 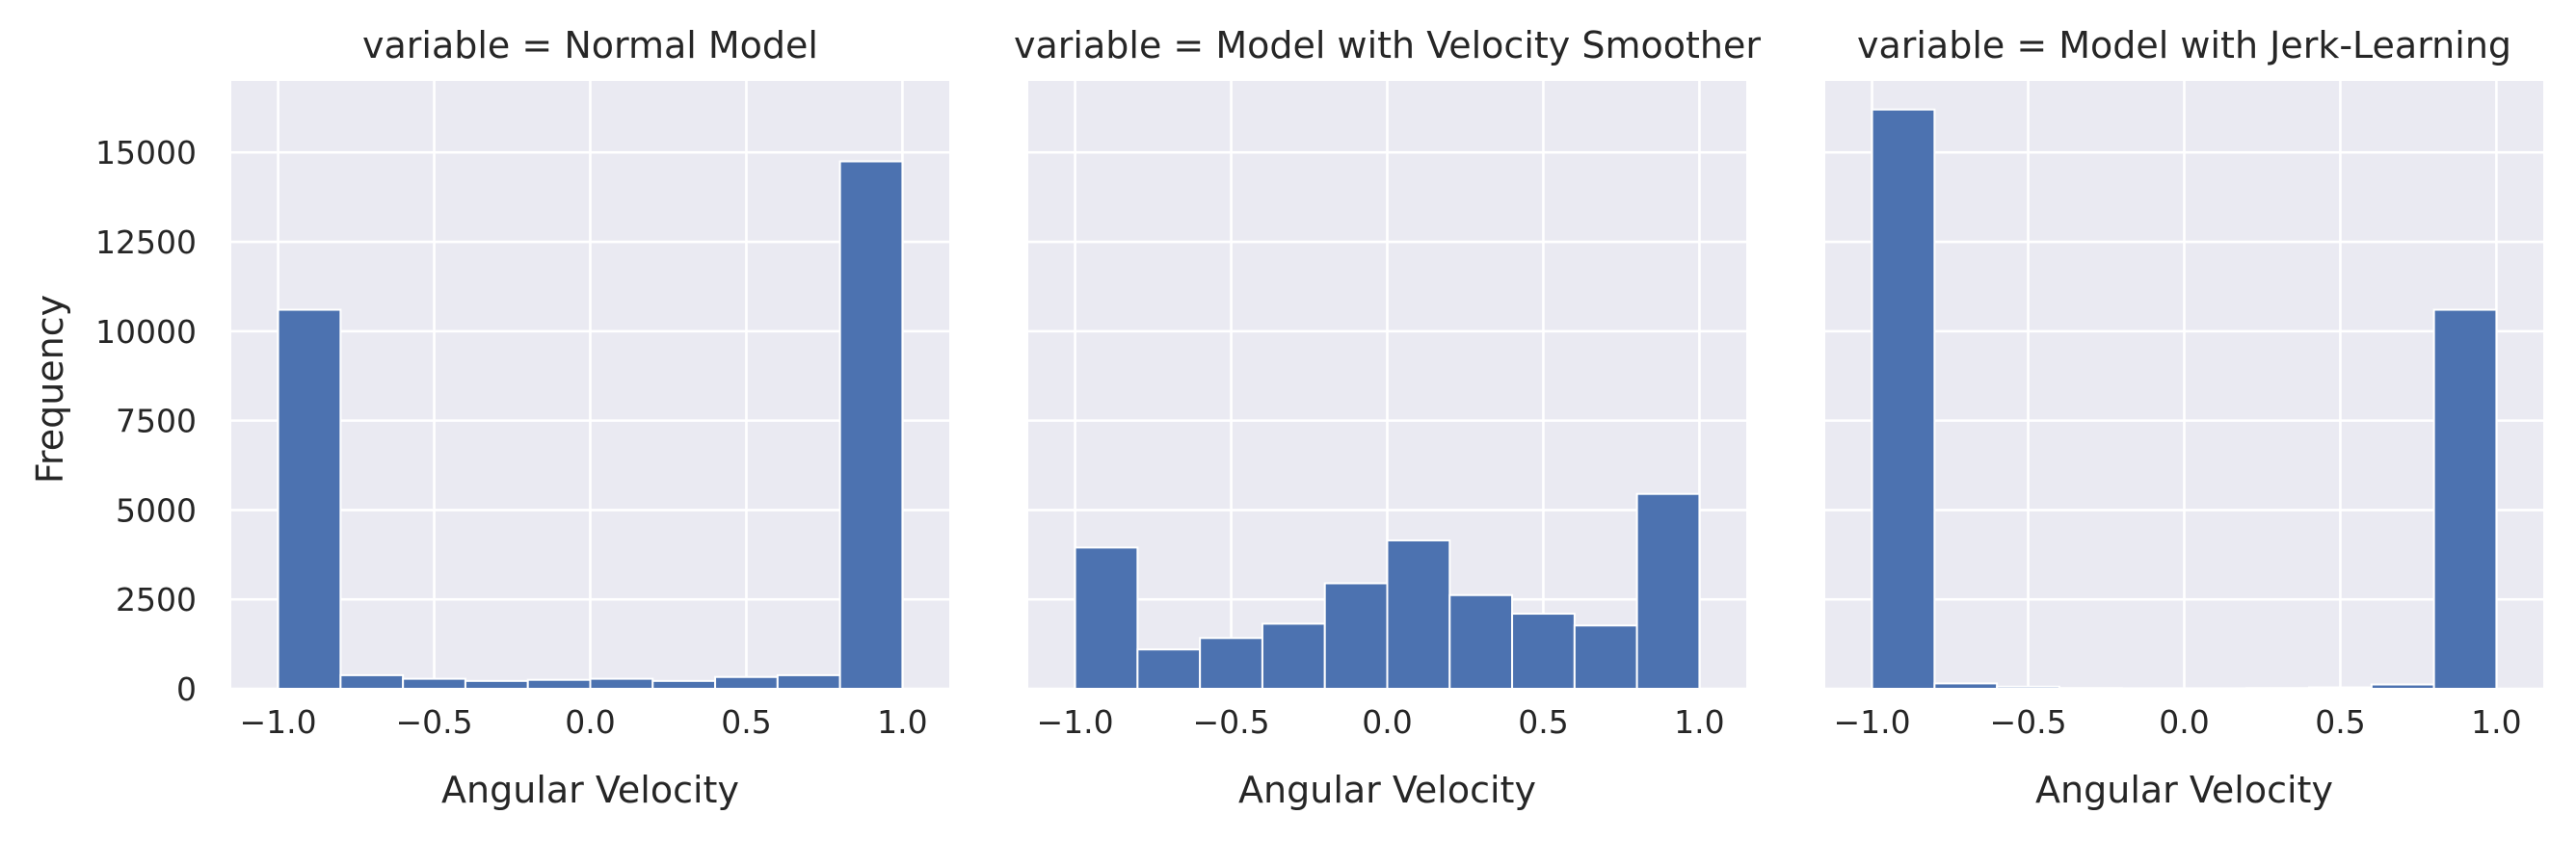 I want to click on y-tick-label: 5000, so click(x=156, y=510).